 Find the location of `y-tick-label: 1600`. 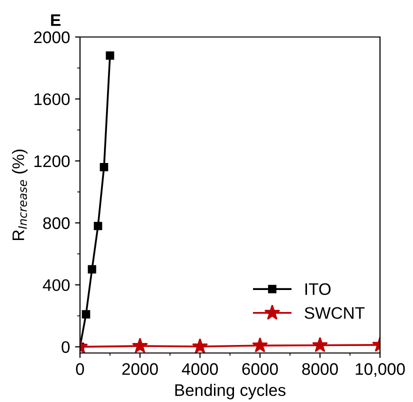

y-tick-label: 1600 is located at coordinates (52, 99).